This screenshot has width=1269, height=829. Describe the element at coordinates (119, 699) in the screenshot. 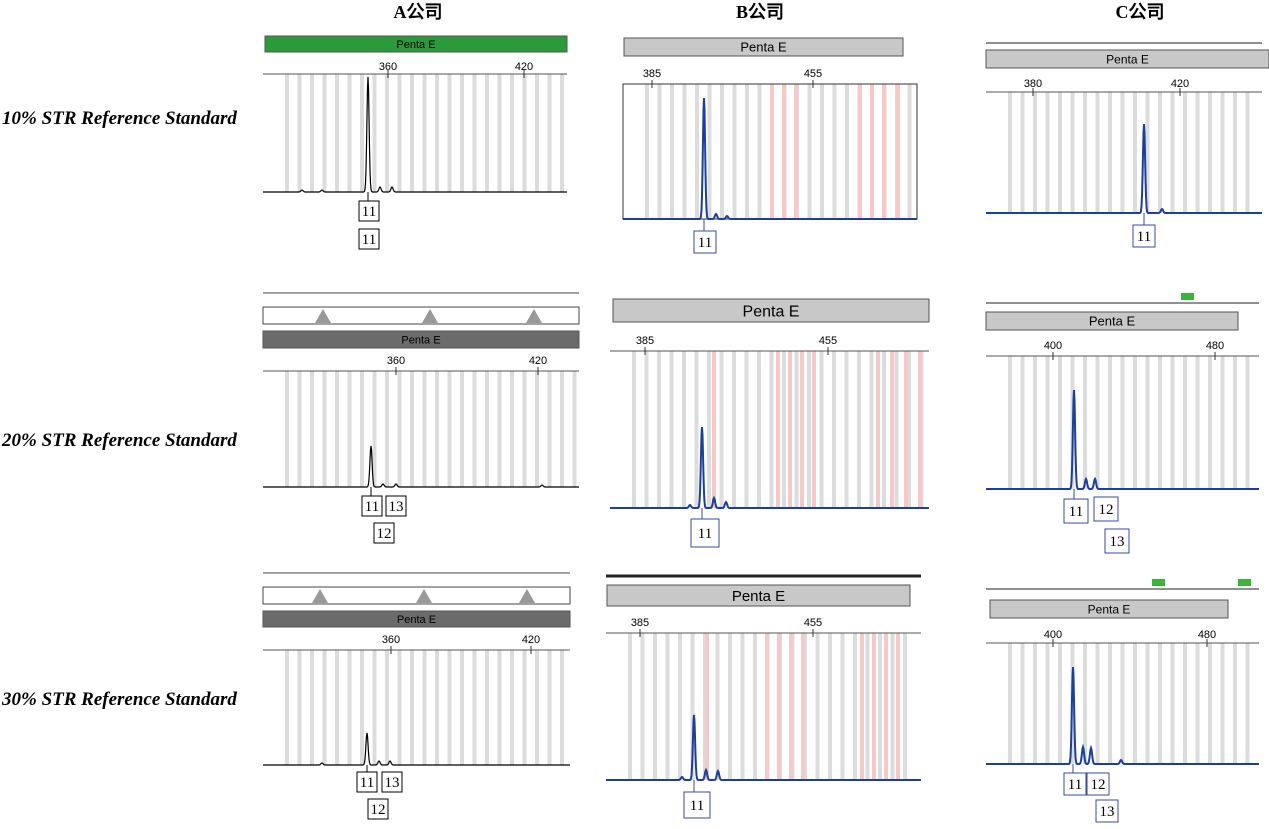

I see `row-label: 30% STR Reference Standard` at that location.